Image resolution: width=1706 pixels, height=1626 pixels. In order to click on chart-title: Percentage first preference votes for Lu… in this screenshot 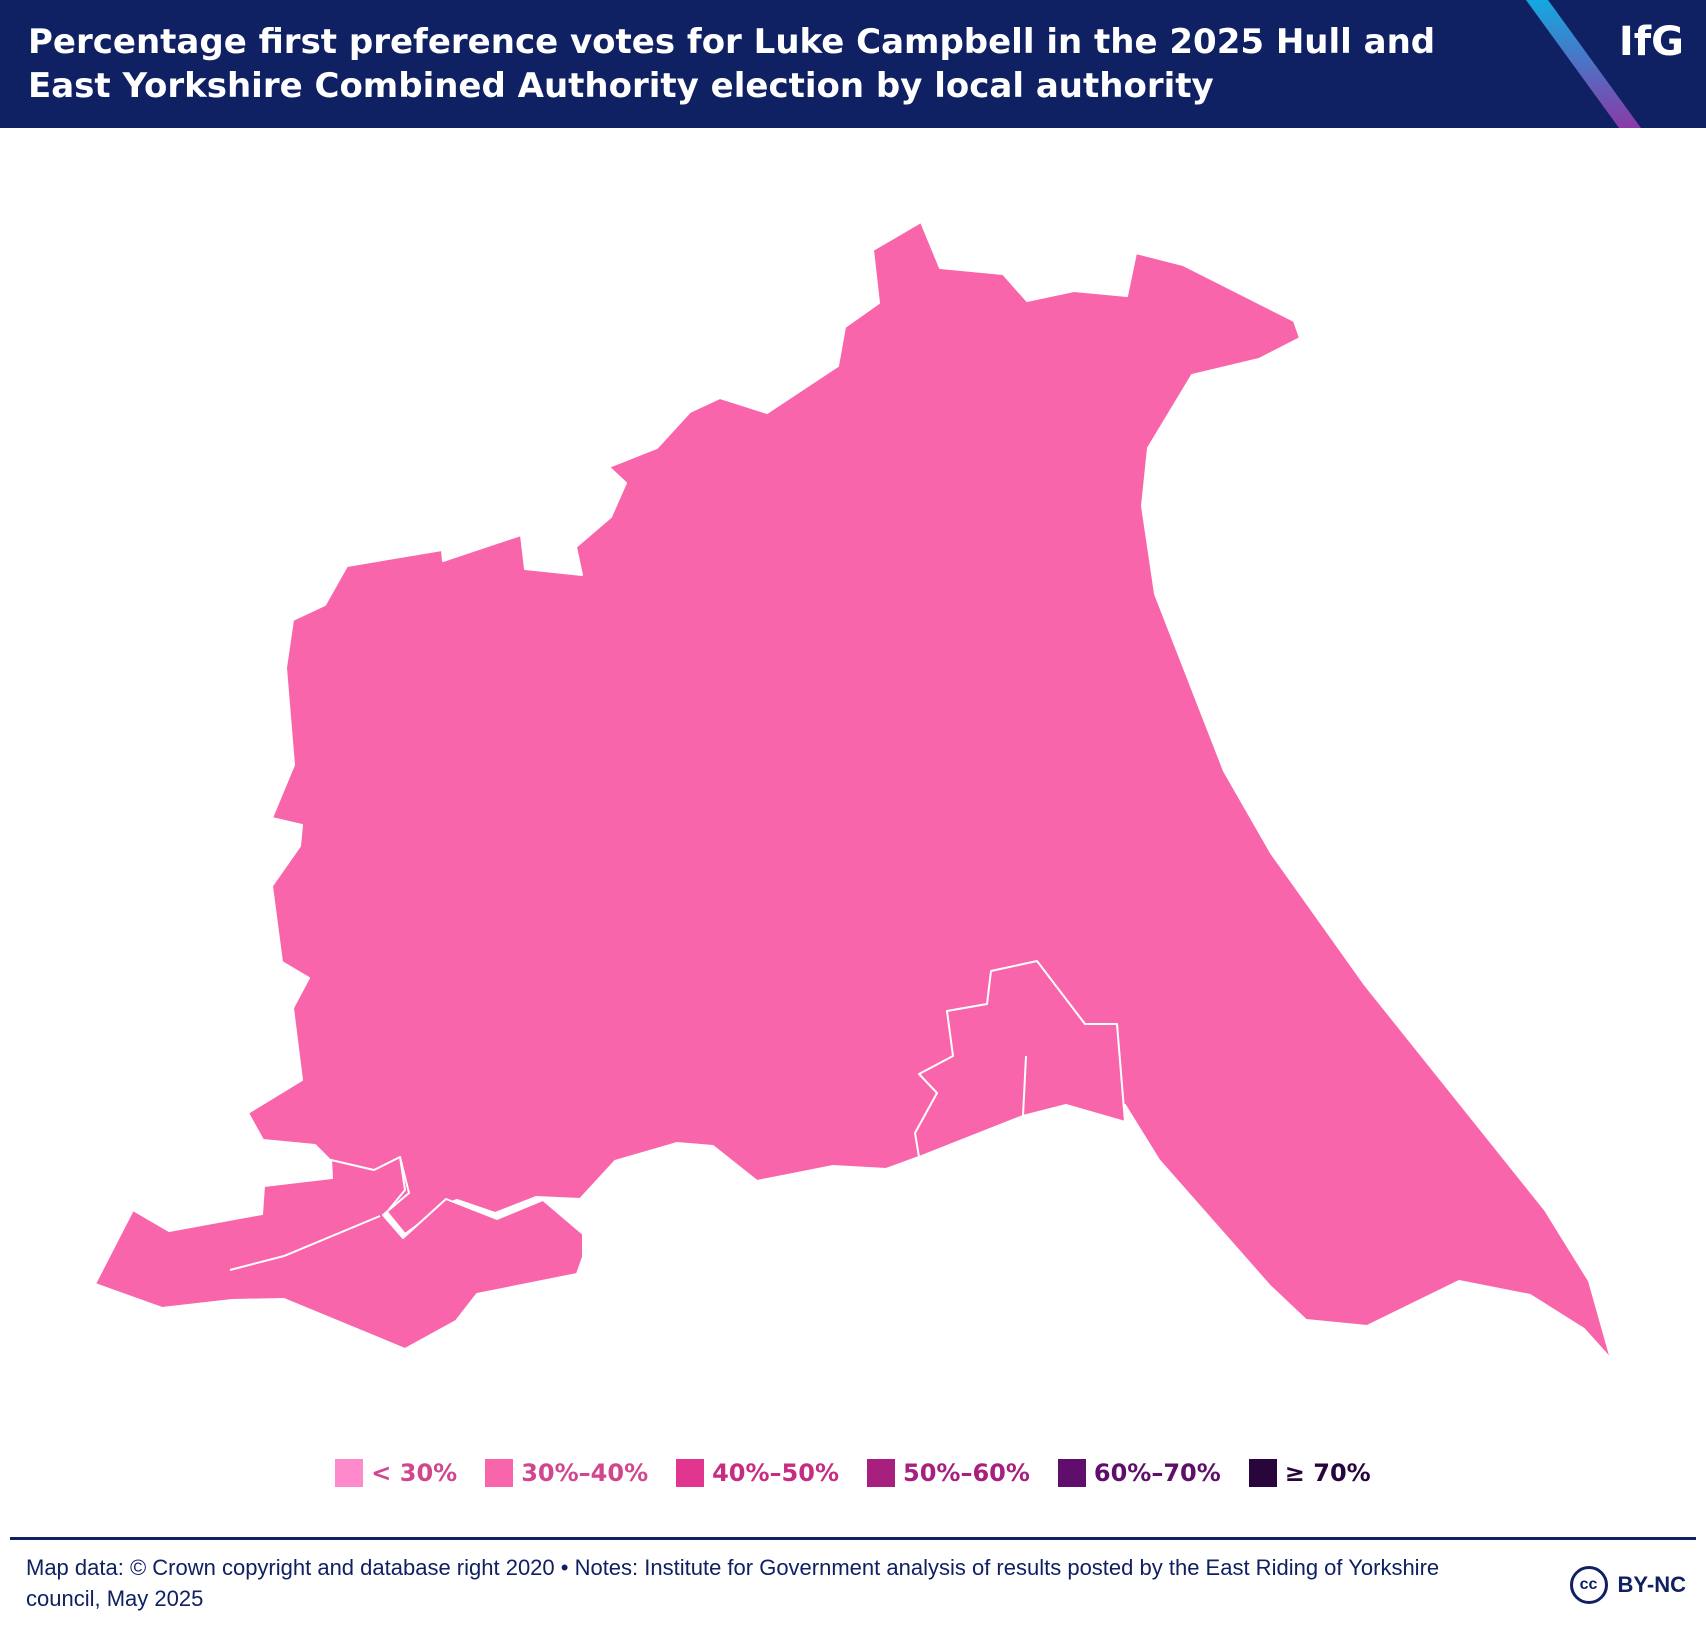, I will do `click(732, 64)`.